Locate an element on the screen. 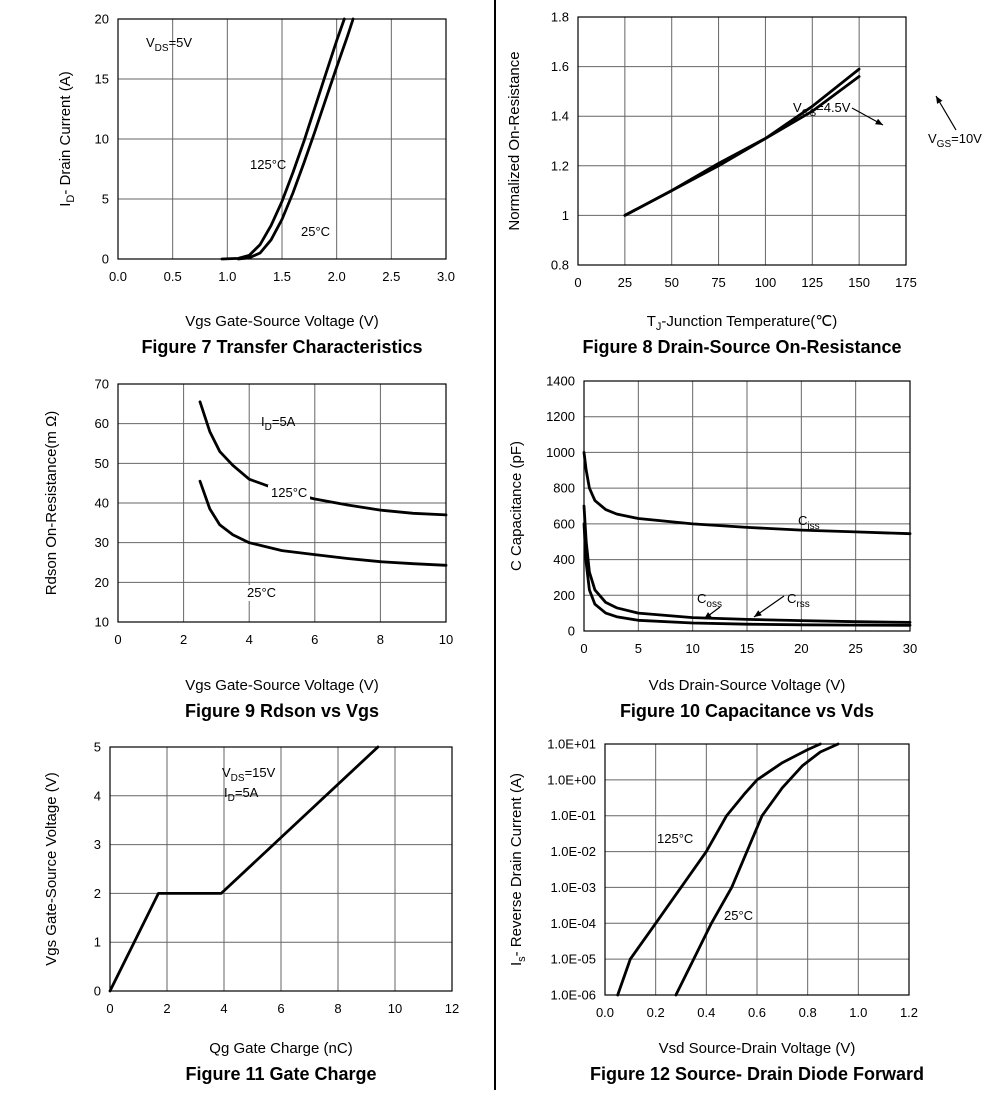 The width and height of the screenshot is (991, 1118). y-tick-label: 1000 is located at coordinates (560, 452).